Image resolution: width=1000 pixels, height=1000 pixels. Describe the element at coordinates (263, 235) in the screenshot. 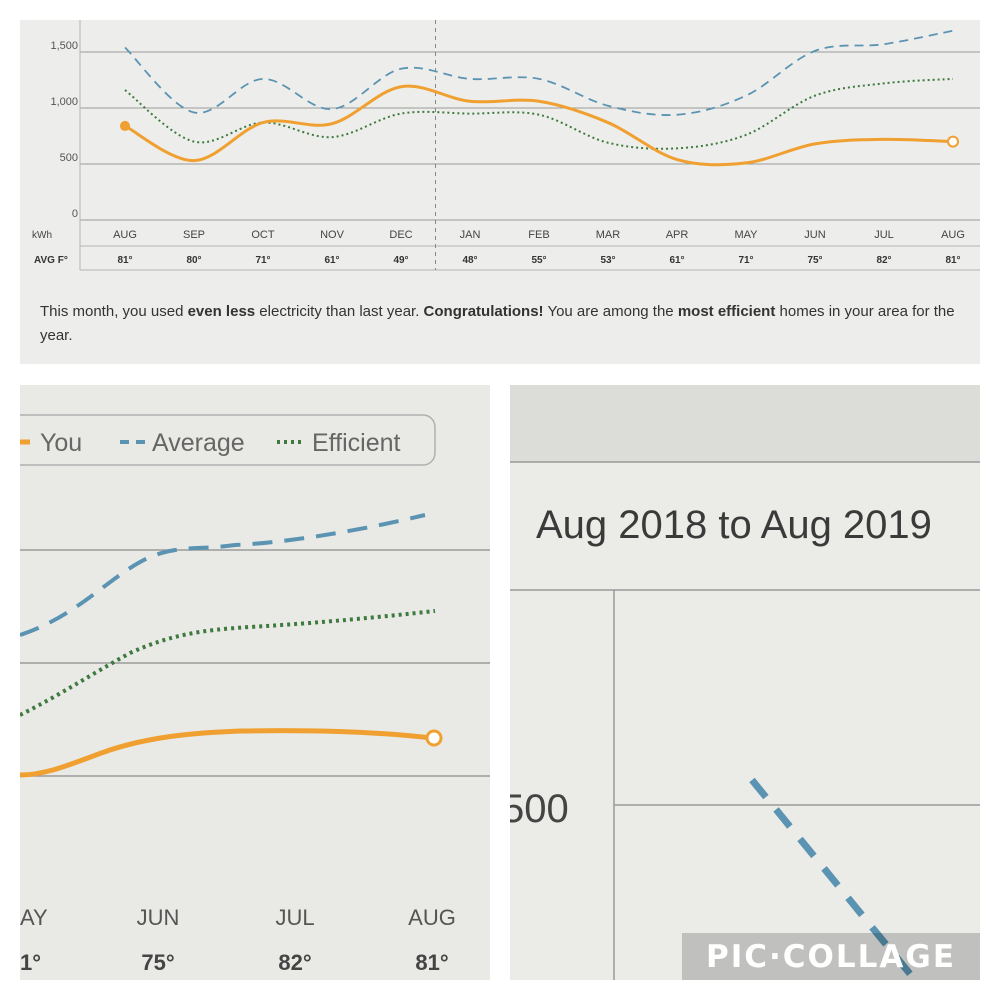

I see `x-tick-label: OCT` at that location.